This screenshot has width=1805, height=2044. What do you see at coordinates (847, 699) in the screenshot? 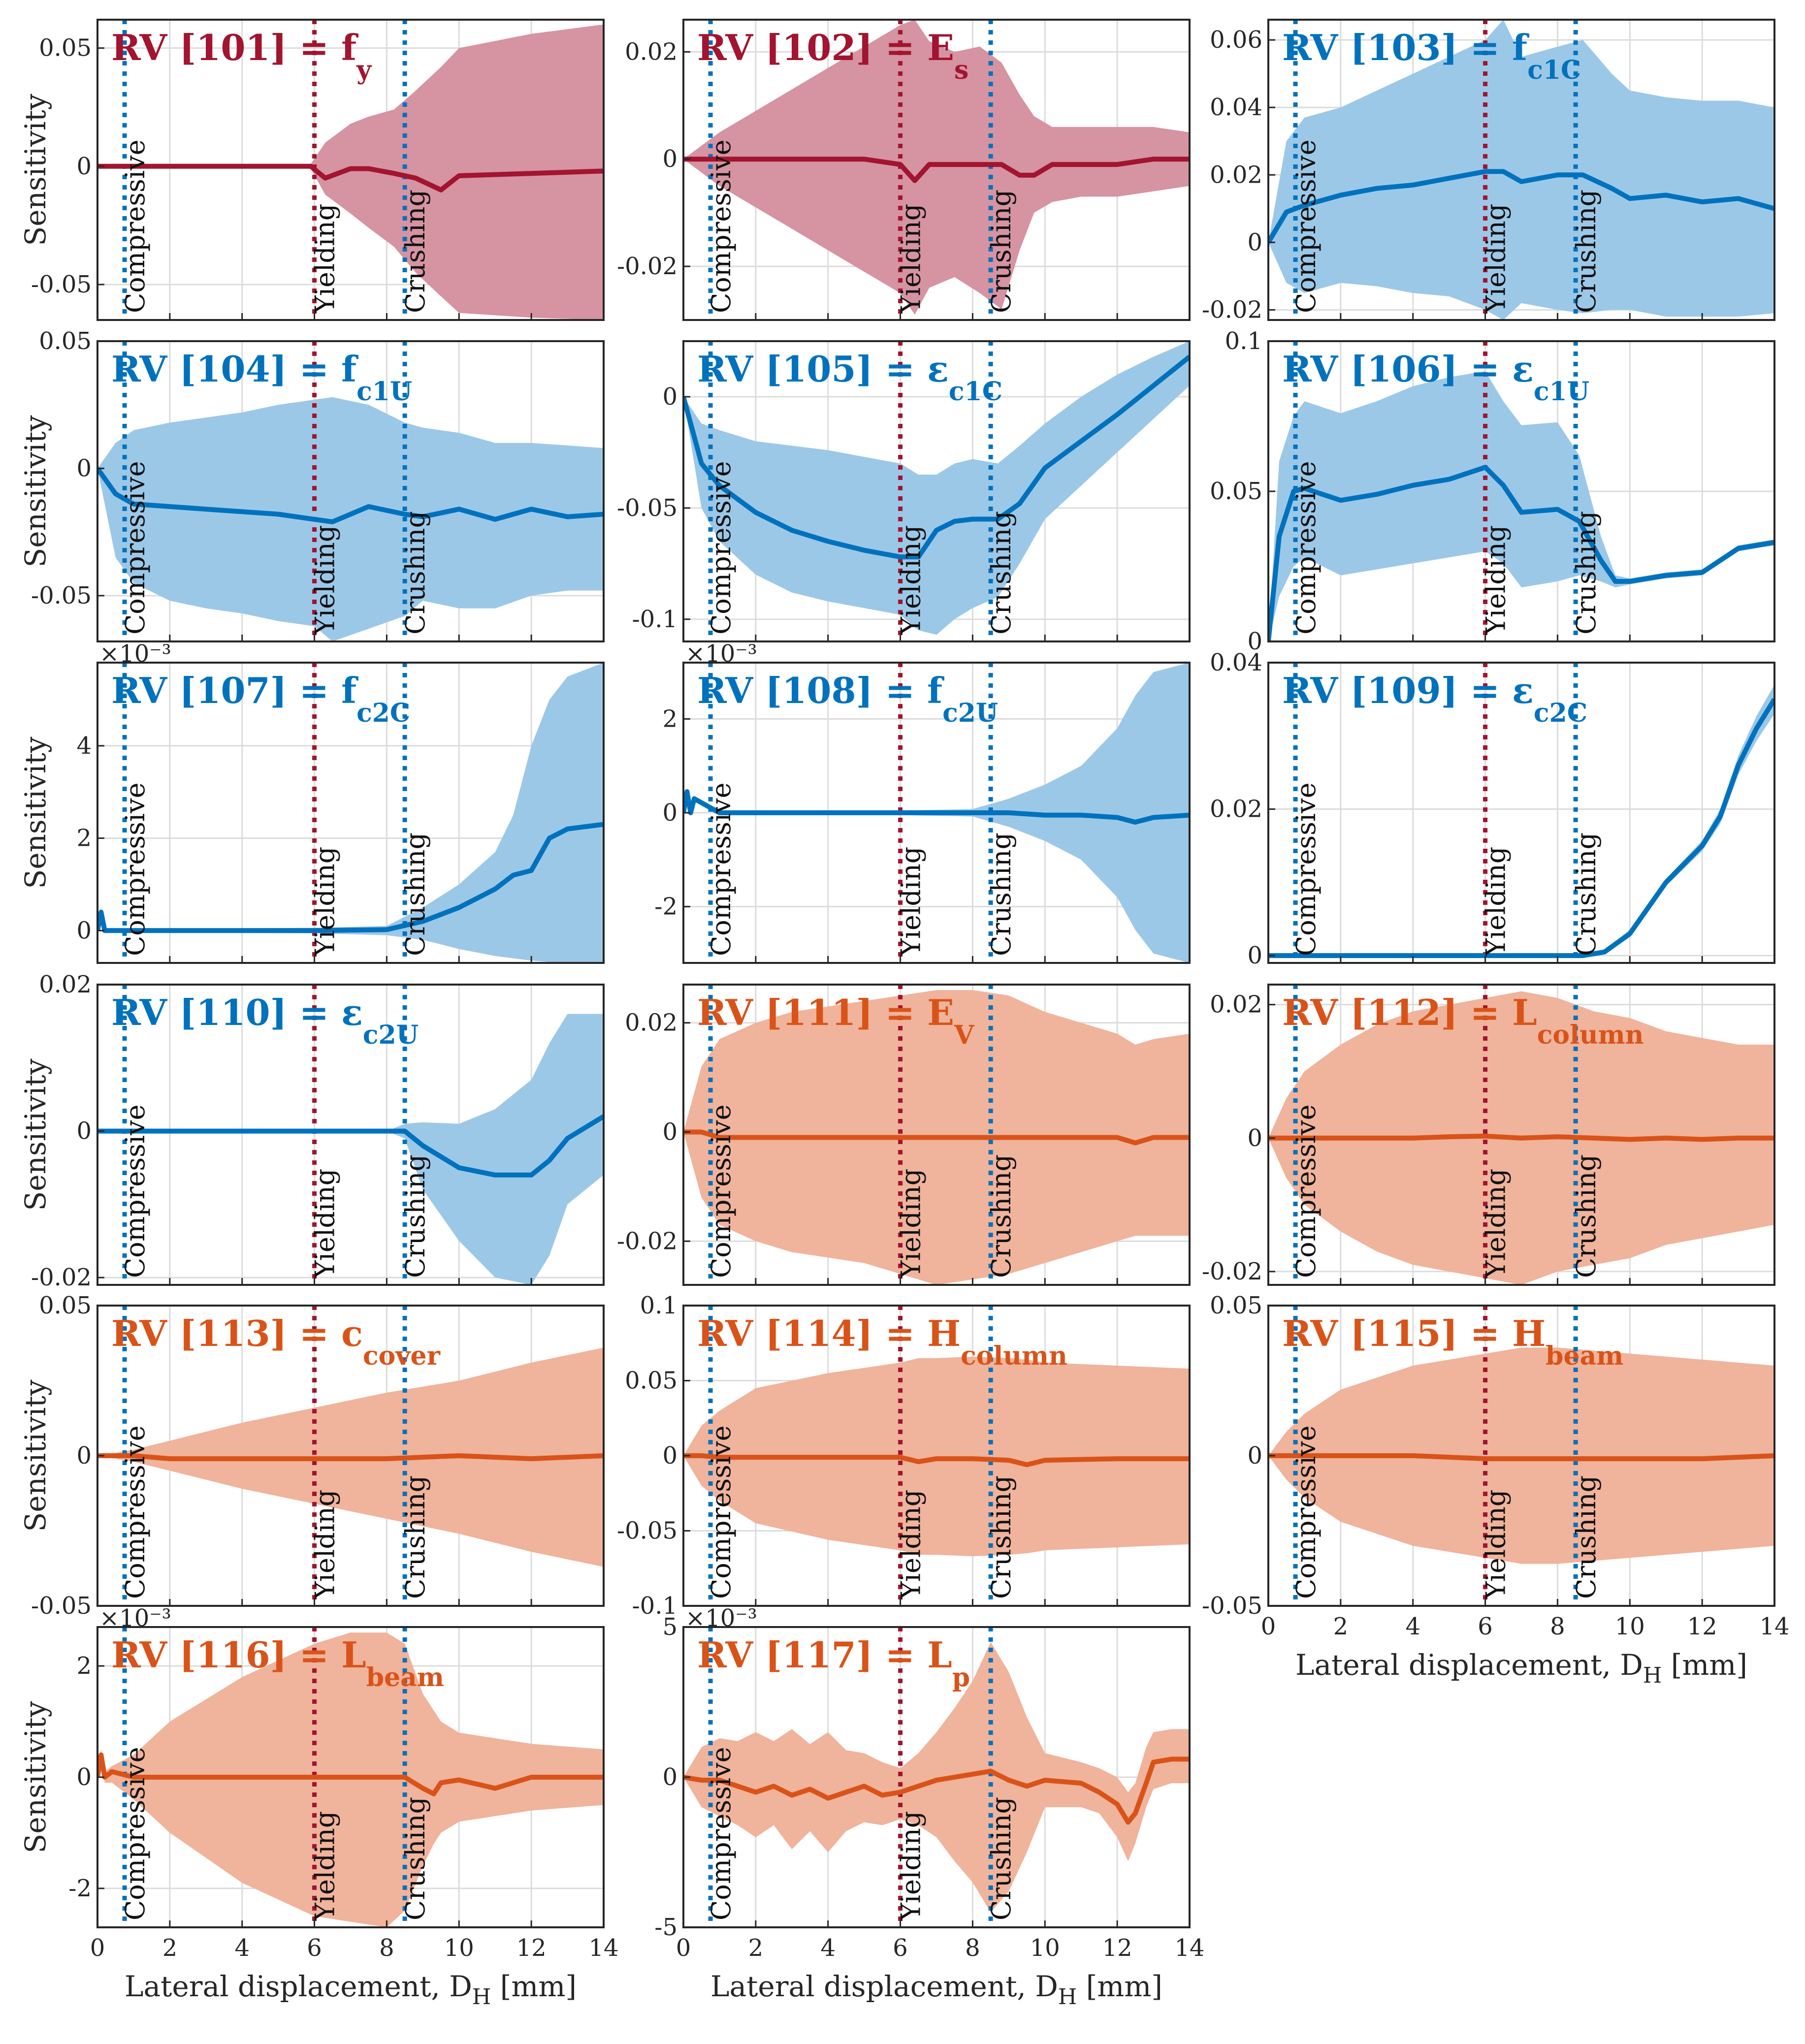
I see `panel-title: RV [108] = fc2U` at bounding box center [847, 699].